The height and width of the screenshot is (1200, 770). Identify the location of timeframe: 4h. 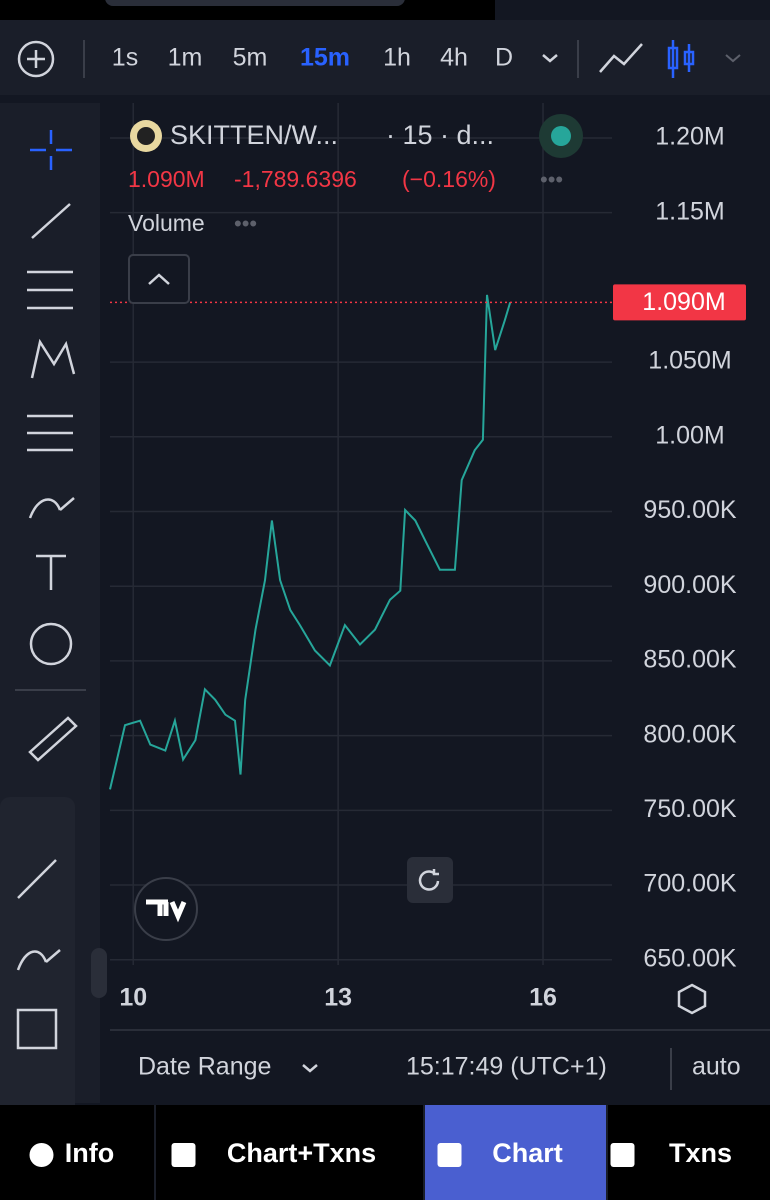
(454, 58).